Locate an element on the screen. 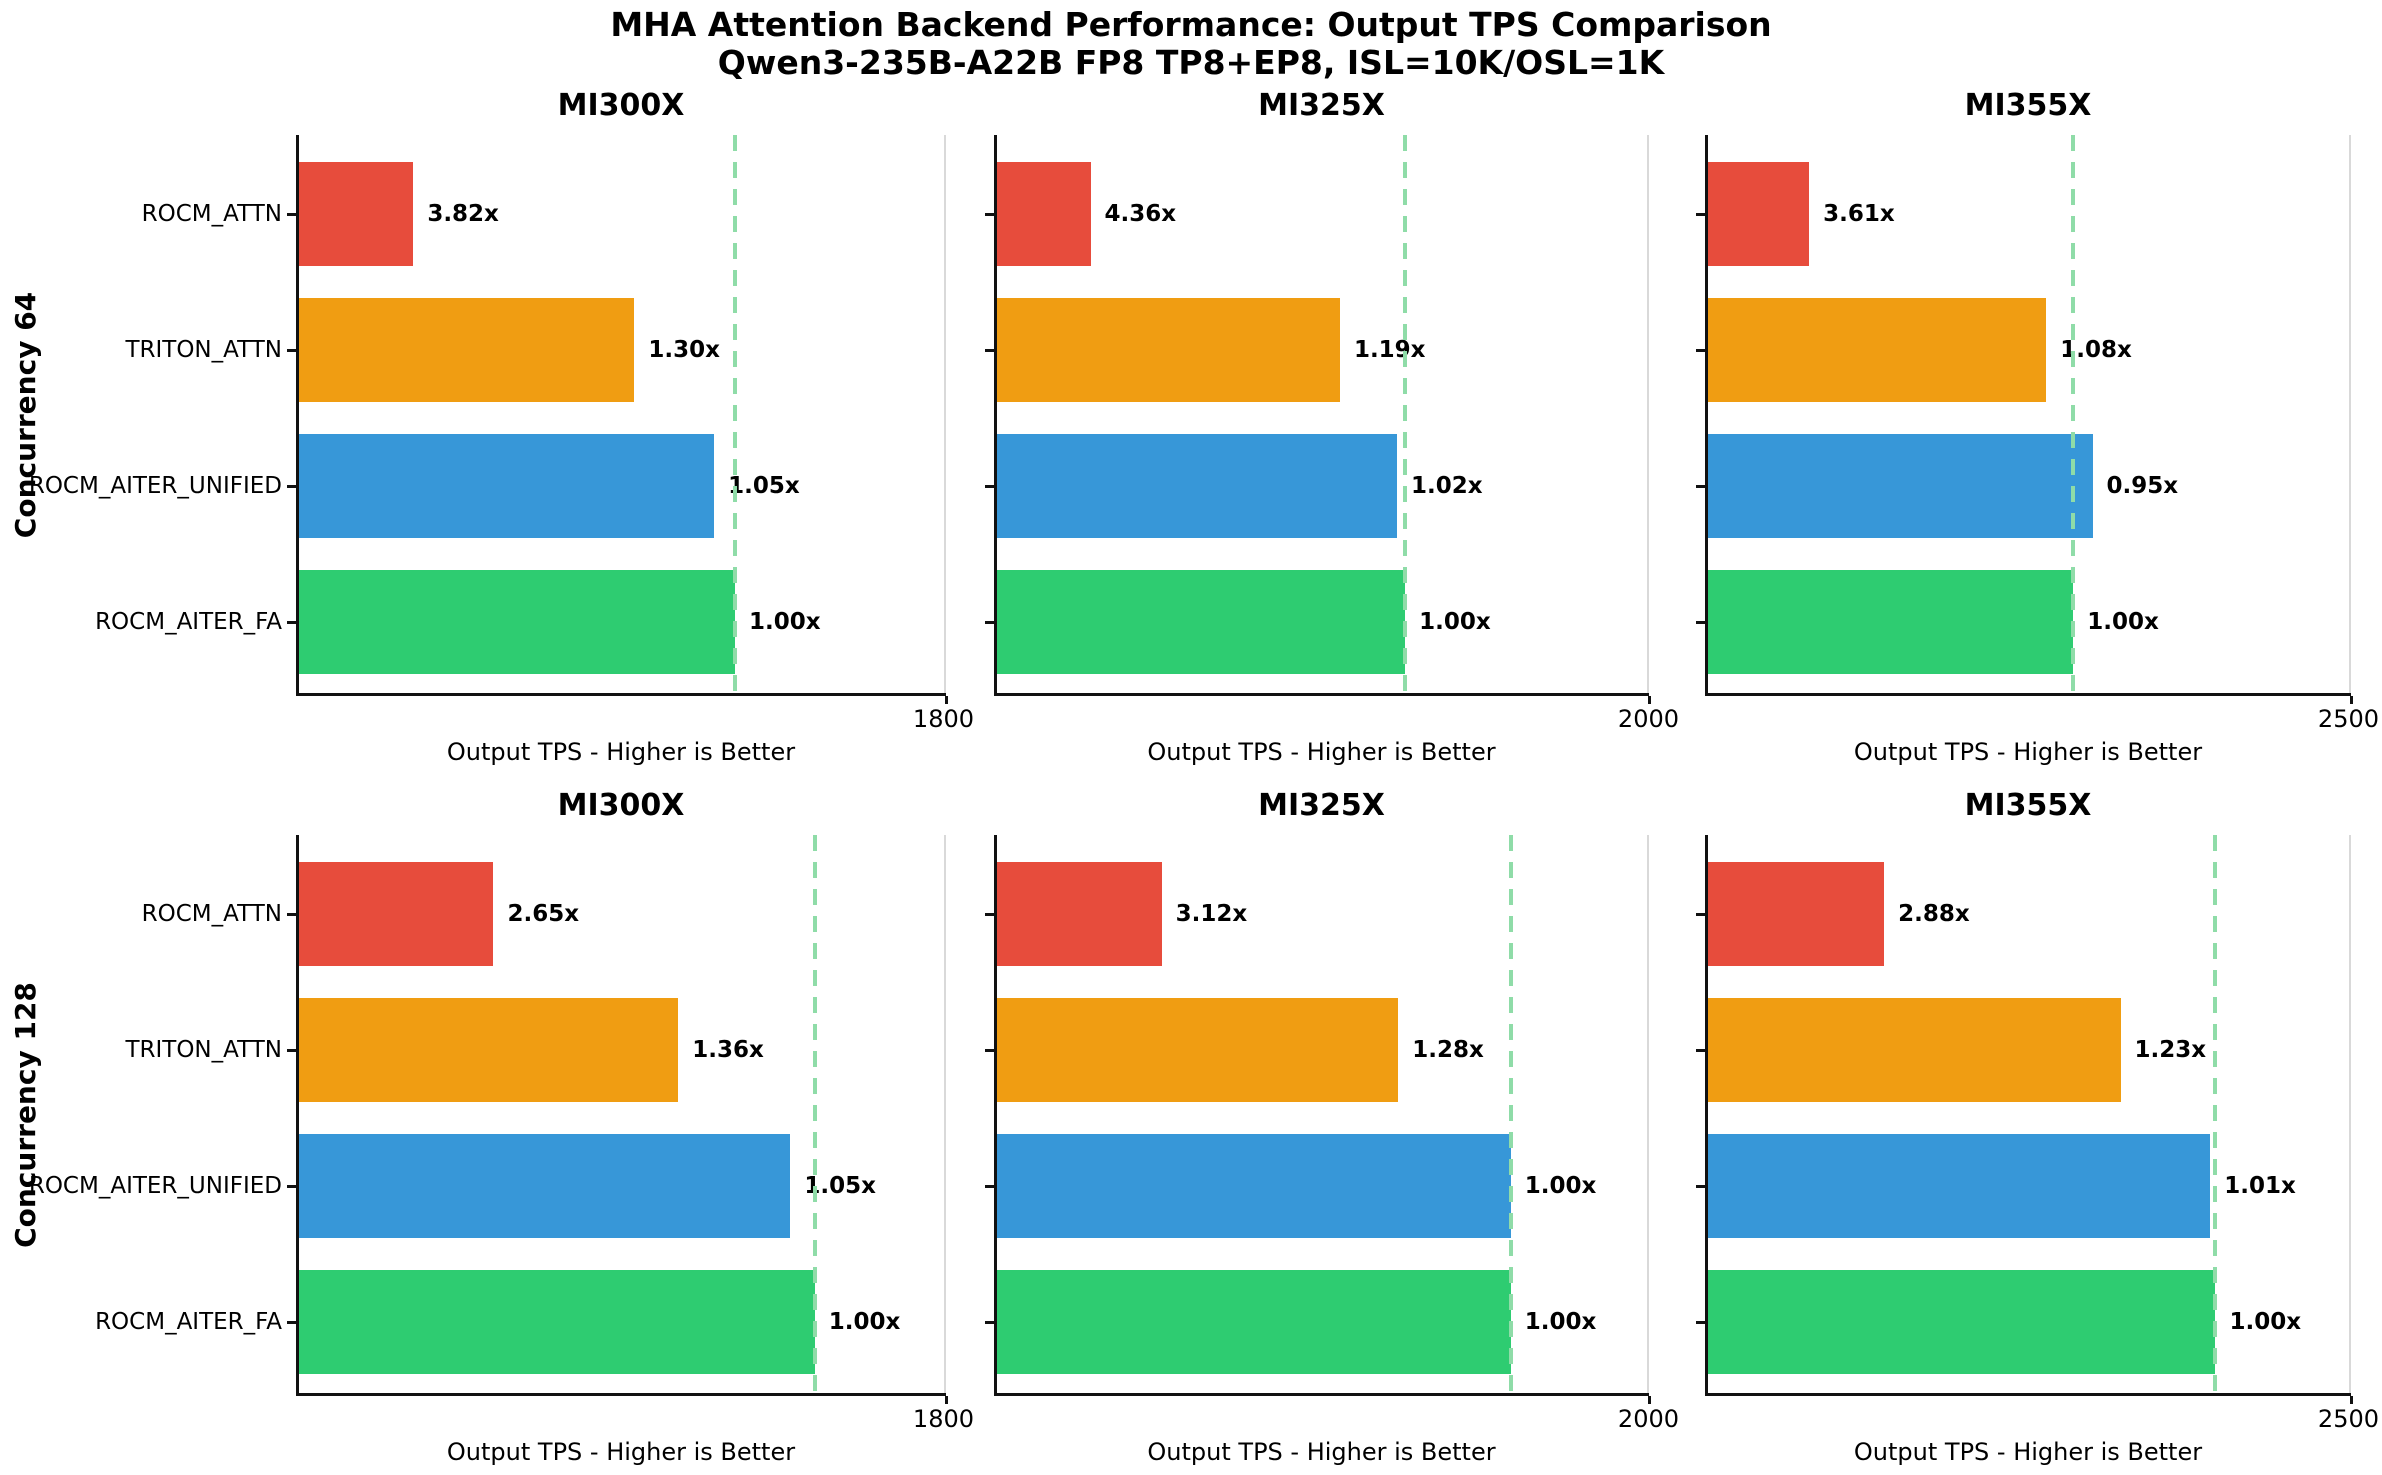  panel-plot-mi325x-conc128: 3.12x 1.28x 1.00x 1.00x is located at coordinates (1318, 1119).